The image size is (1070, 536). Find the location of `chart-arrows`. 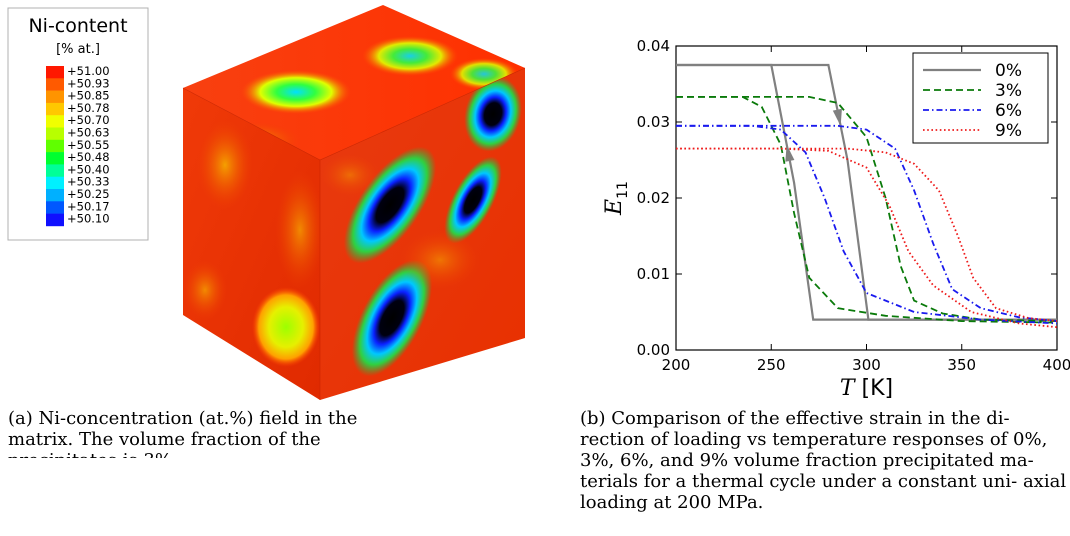

chart-arrows is located at coordinates (813, 135).